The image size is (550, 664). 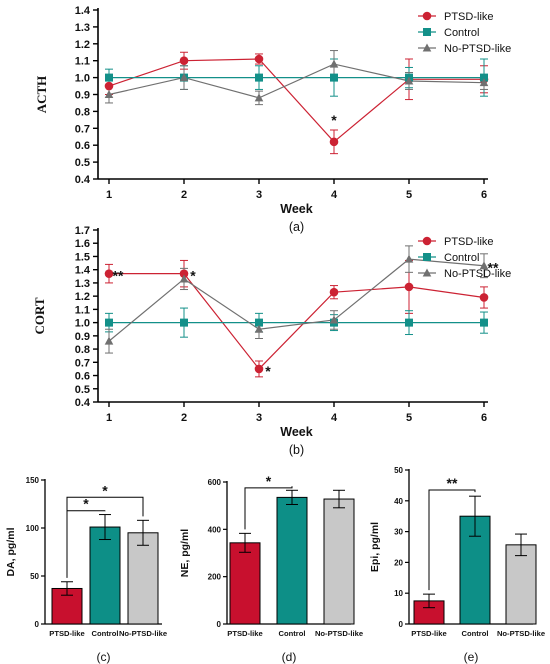 I want to click on y-tick-label: 20, so click(x=398, y=562).